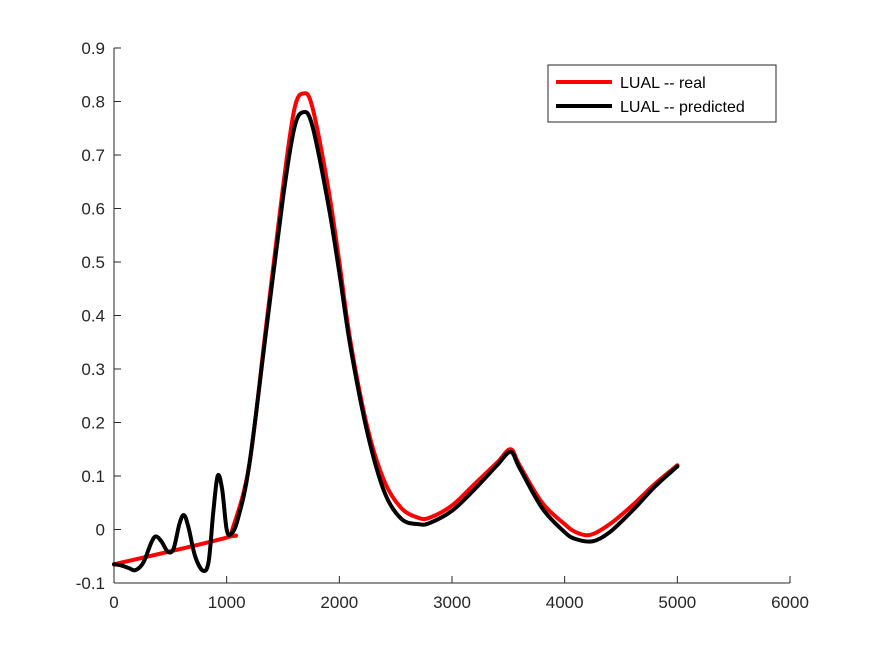 The height and width of the screenshot is (656, 875). I want to click on y-tick-label: -0.1, so click(90, 583).